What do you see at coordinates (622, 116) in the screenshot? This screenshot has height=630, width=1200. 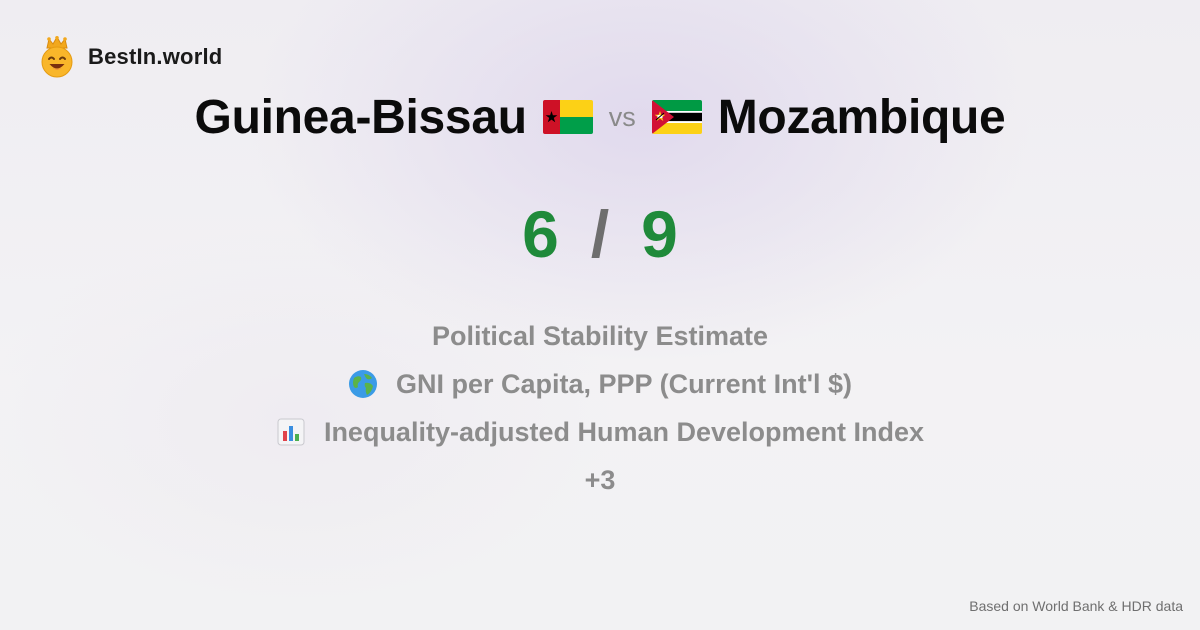 I see `vs-label: vs` at bounding box center [622, 116].